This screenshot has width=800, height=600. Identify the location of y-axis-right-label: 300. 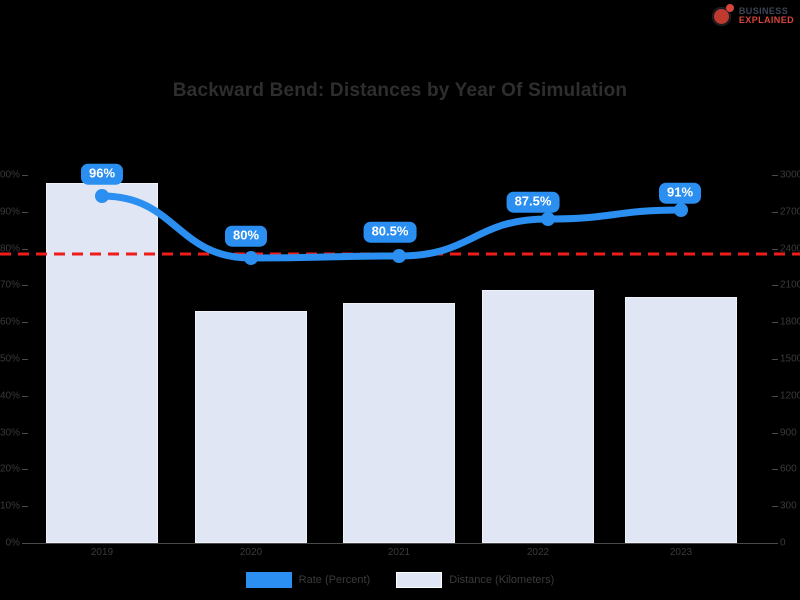
(788, 506).